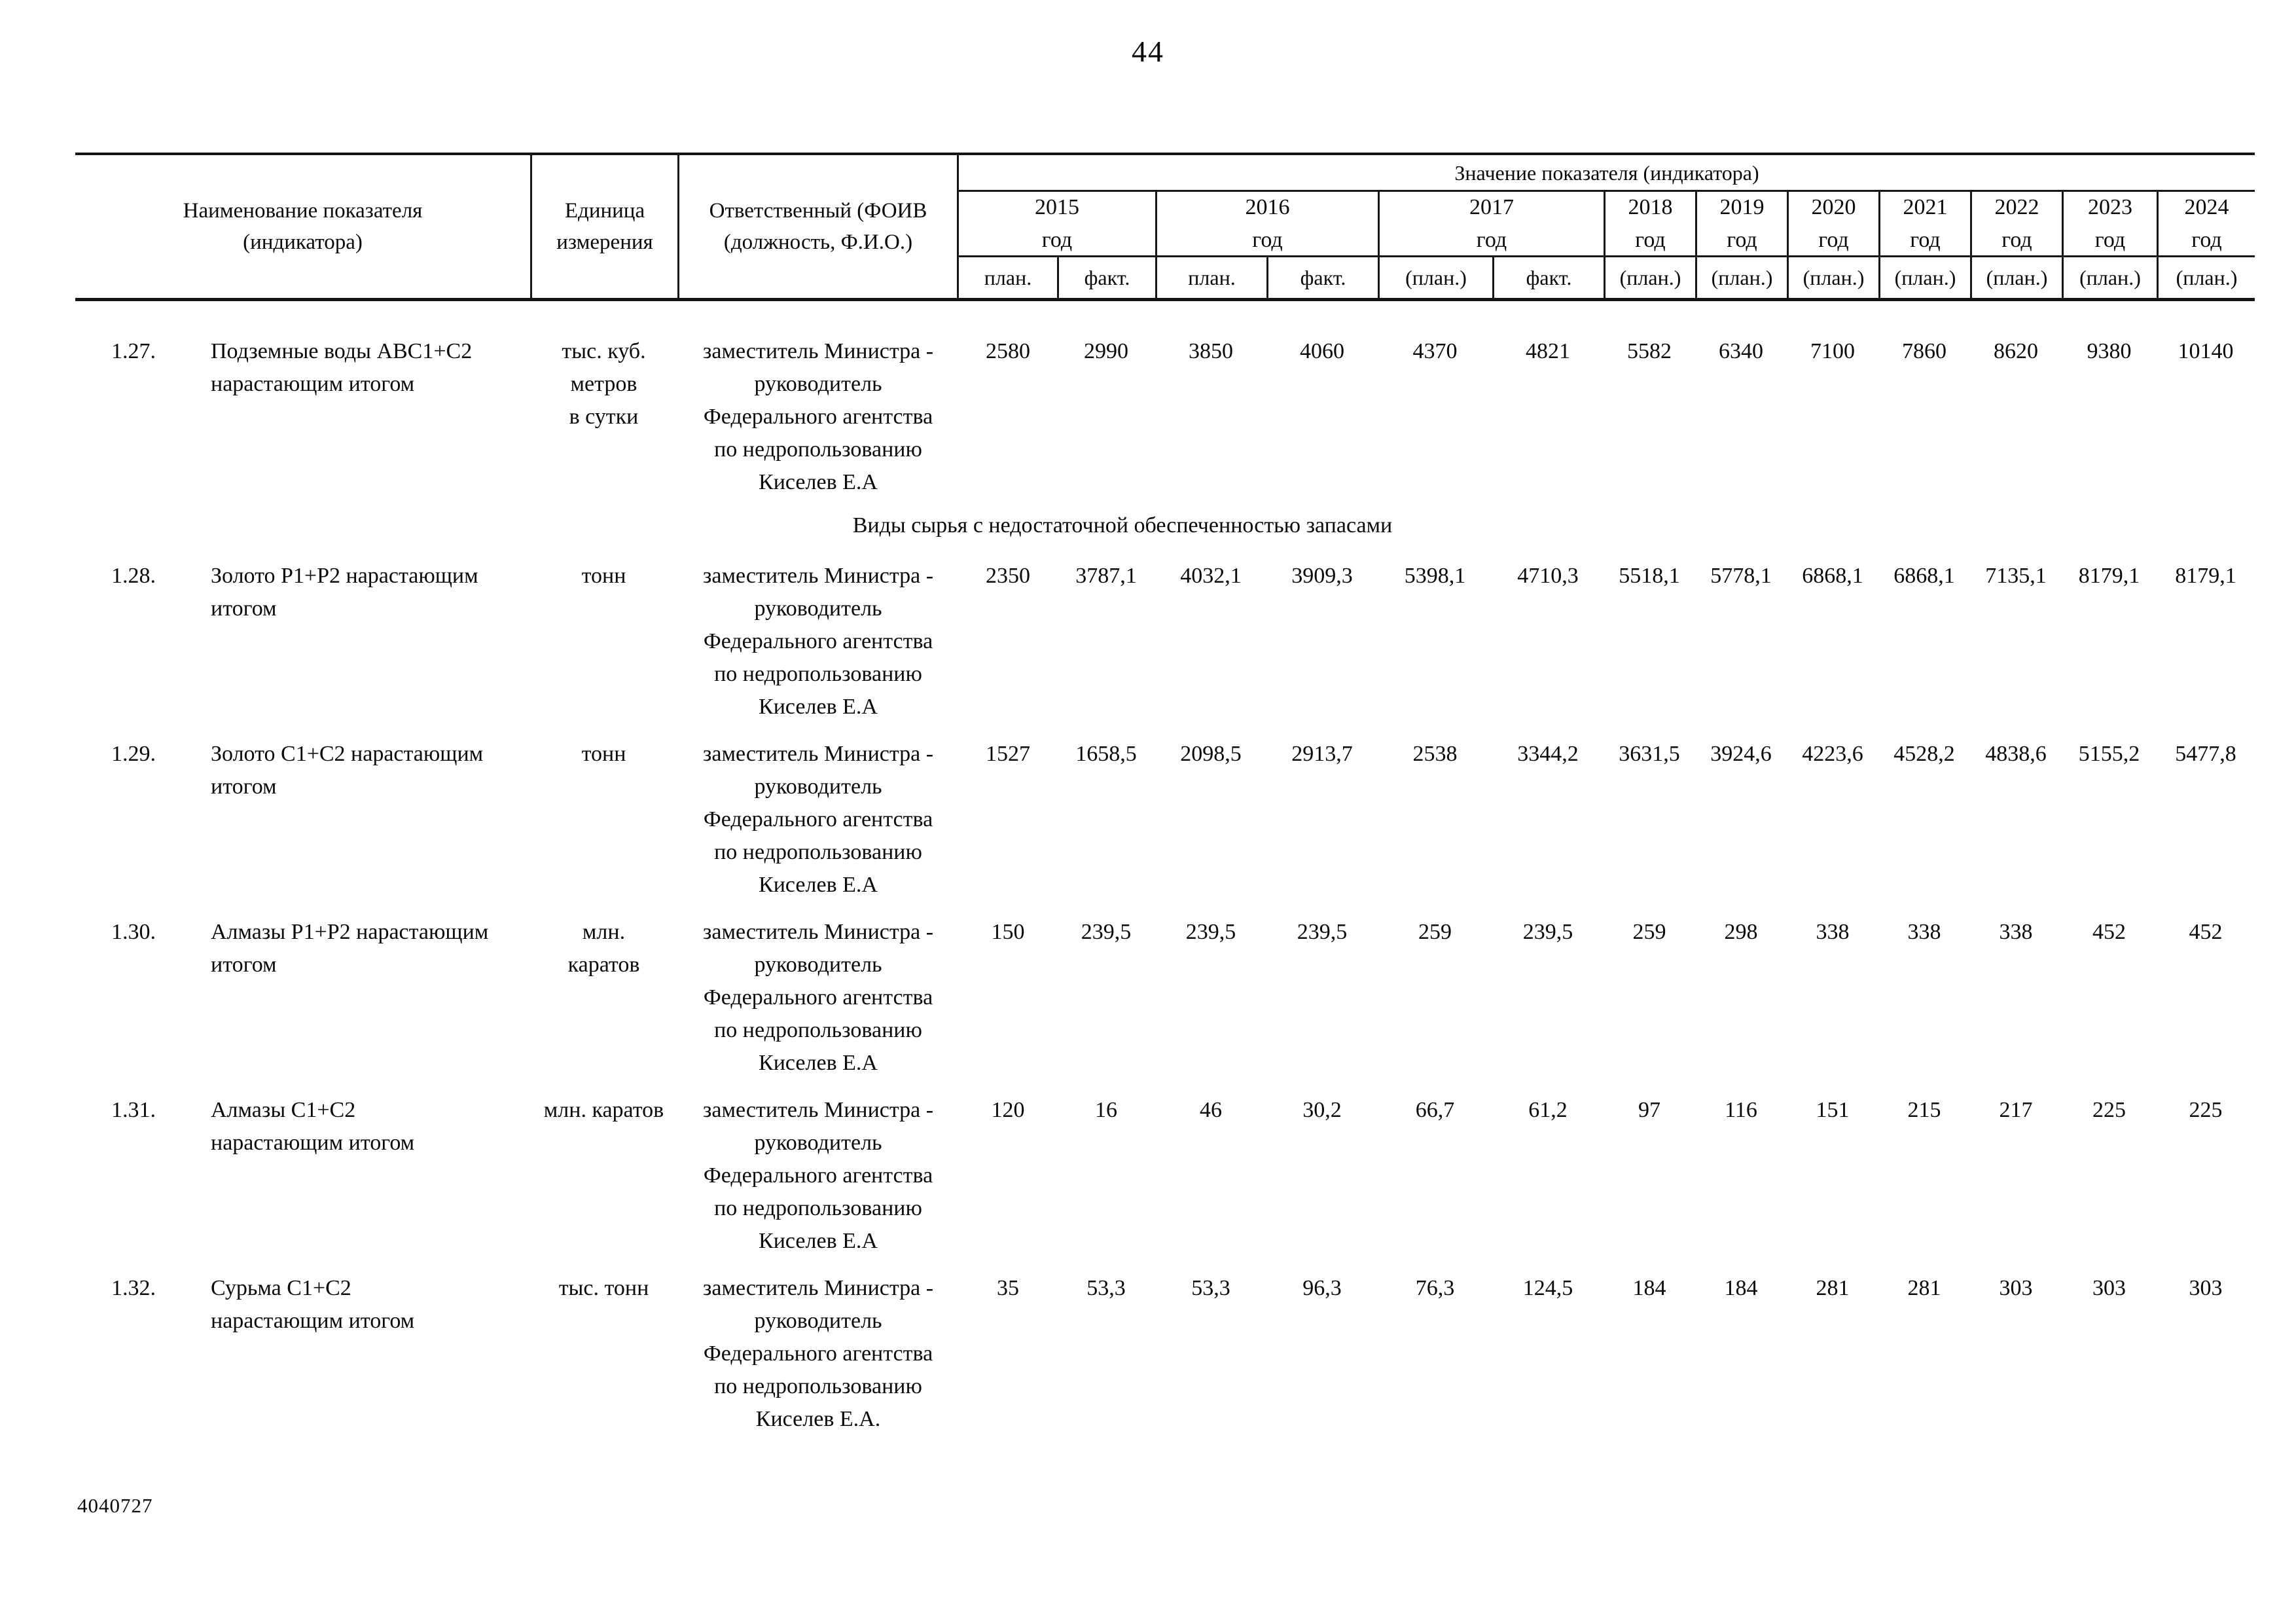  Describe the element at coordinates (1435, 576) in the screenshot. I see `value-cell: 5398,1` at that location.